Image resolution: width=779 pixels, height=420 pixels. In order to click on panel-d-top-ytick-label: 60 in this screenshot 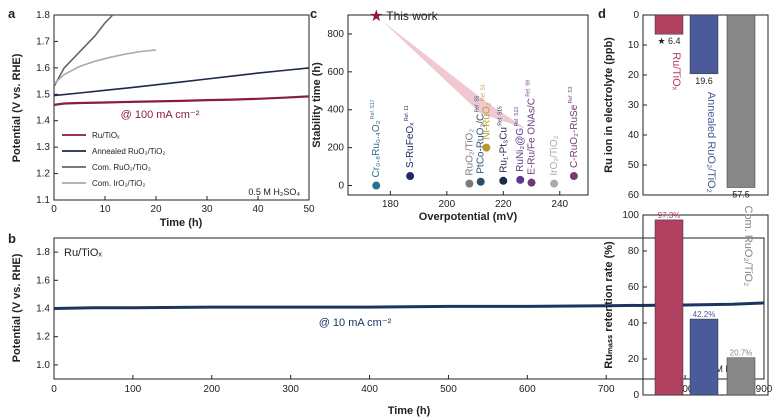, I will do `click(634, 195)`.